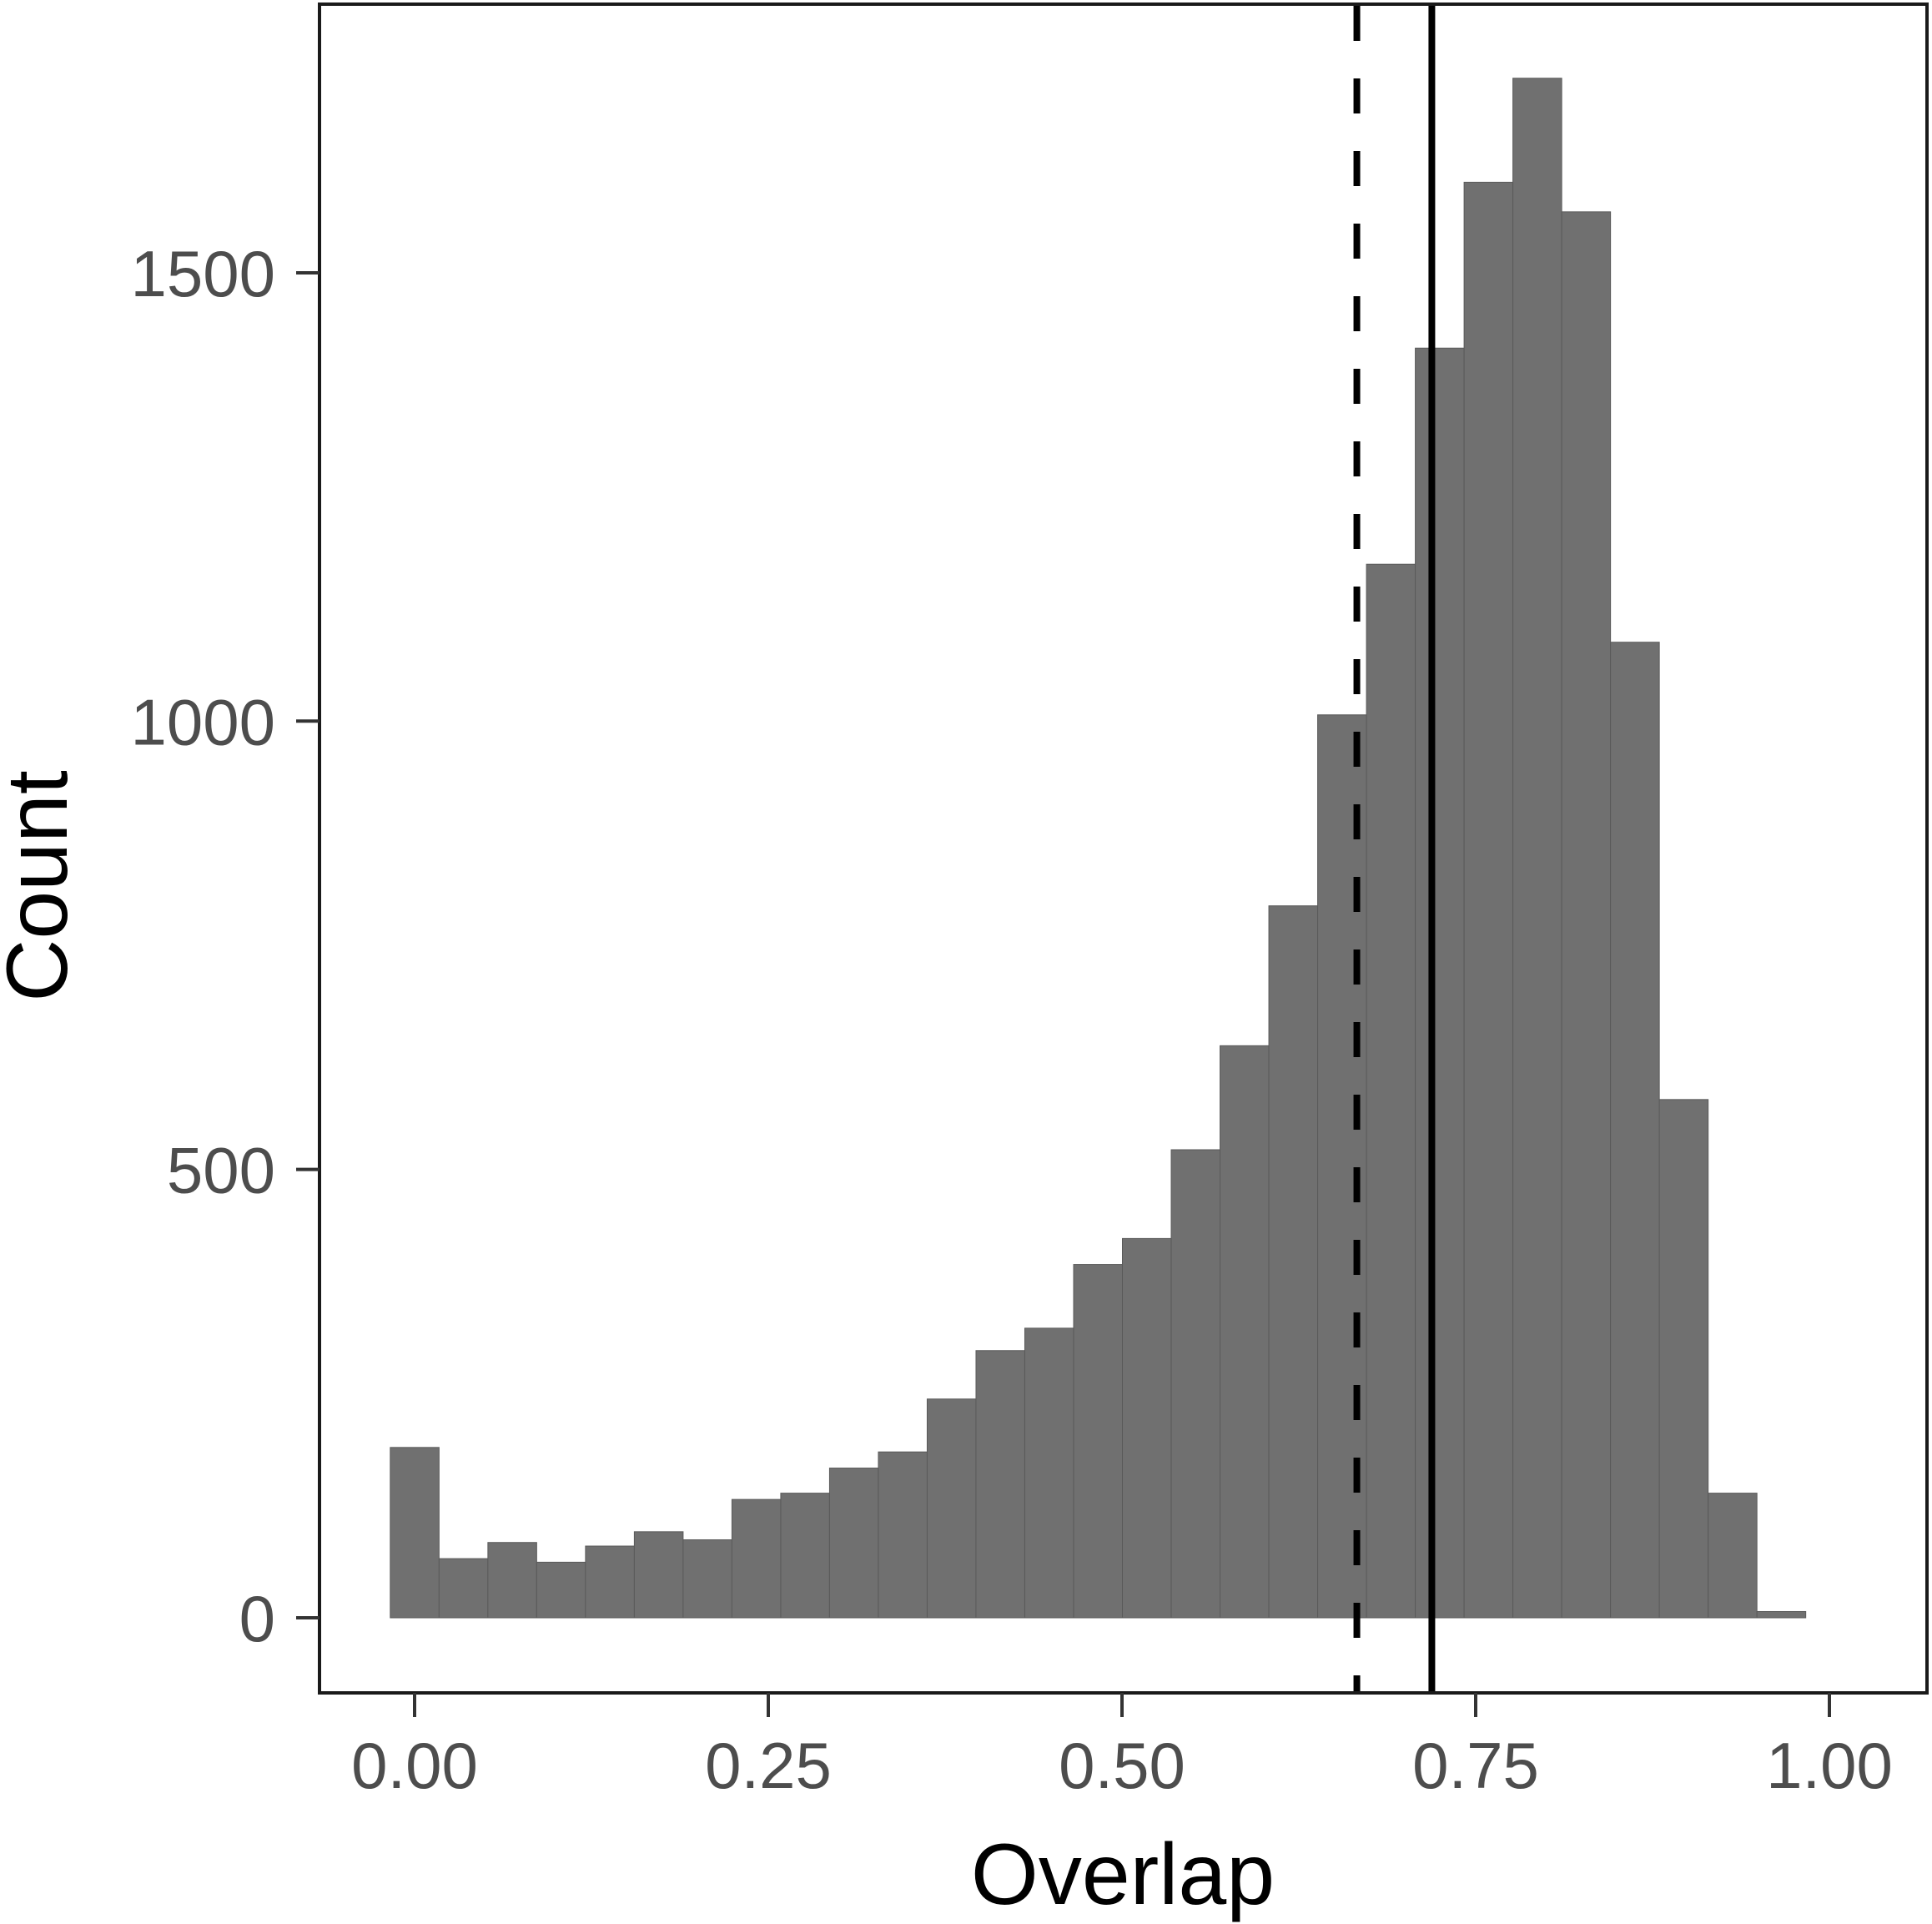 The image size is (1932, 1924). What do you see at coordinates (1123, 1875) in the screenshot?
I see `x-axis-title: Overlap` at bounding box center [1123, 1875].